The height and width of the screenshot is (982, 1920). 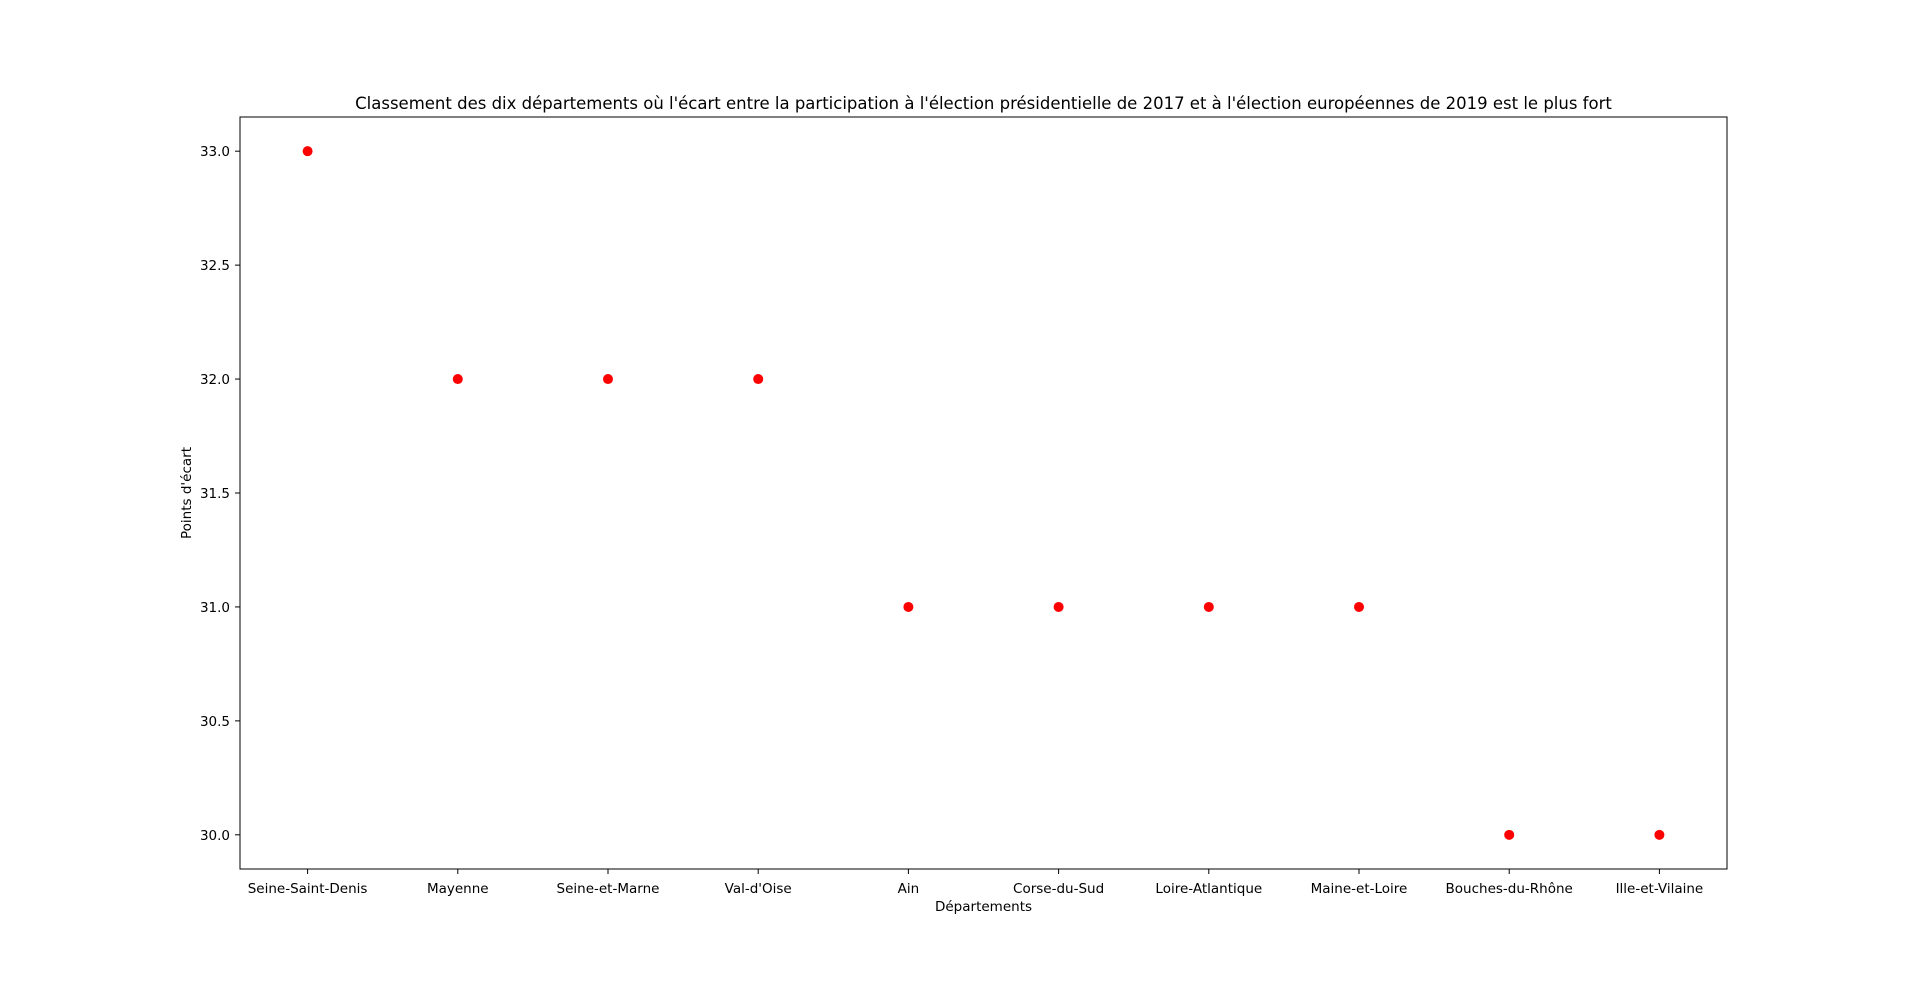 I want to click on y-tick-label: 33.0, so click(x=215, y=152).